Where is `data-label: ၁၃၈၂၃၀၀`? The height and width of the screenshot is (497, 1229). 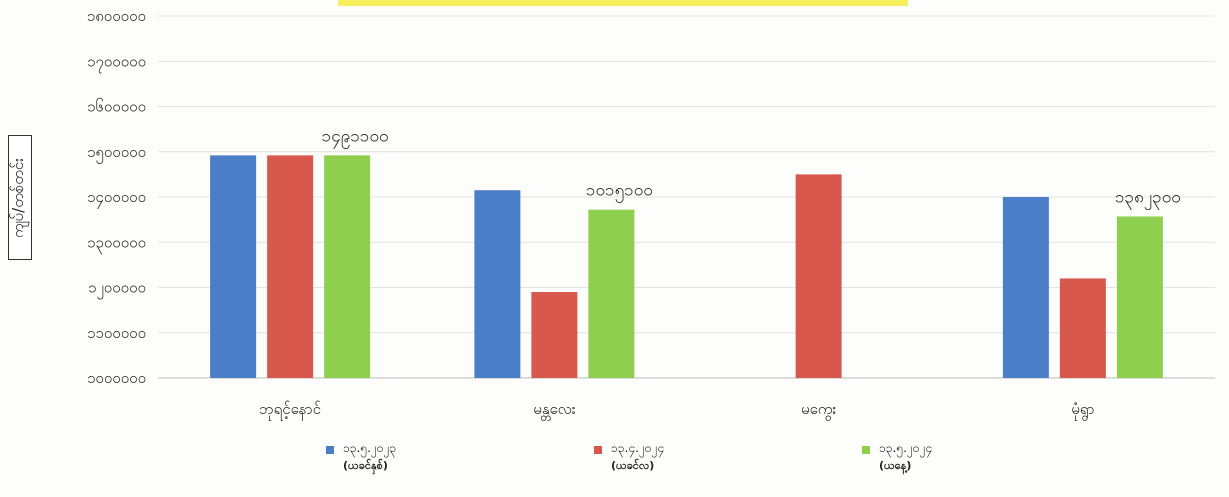
data-label: ၁၃၈၂၃၀၀ is located at coordinates (1148, 198).